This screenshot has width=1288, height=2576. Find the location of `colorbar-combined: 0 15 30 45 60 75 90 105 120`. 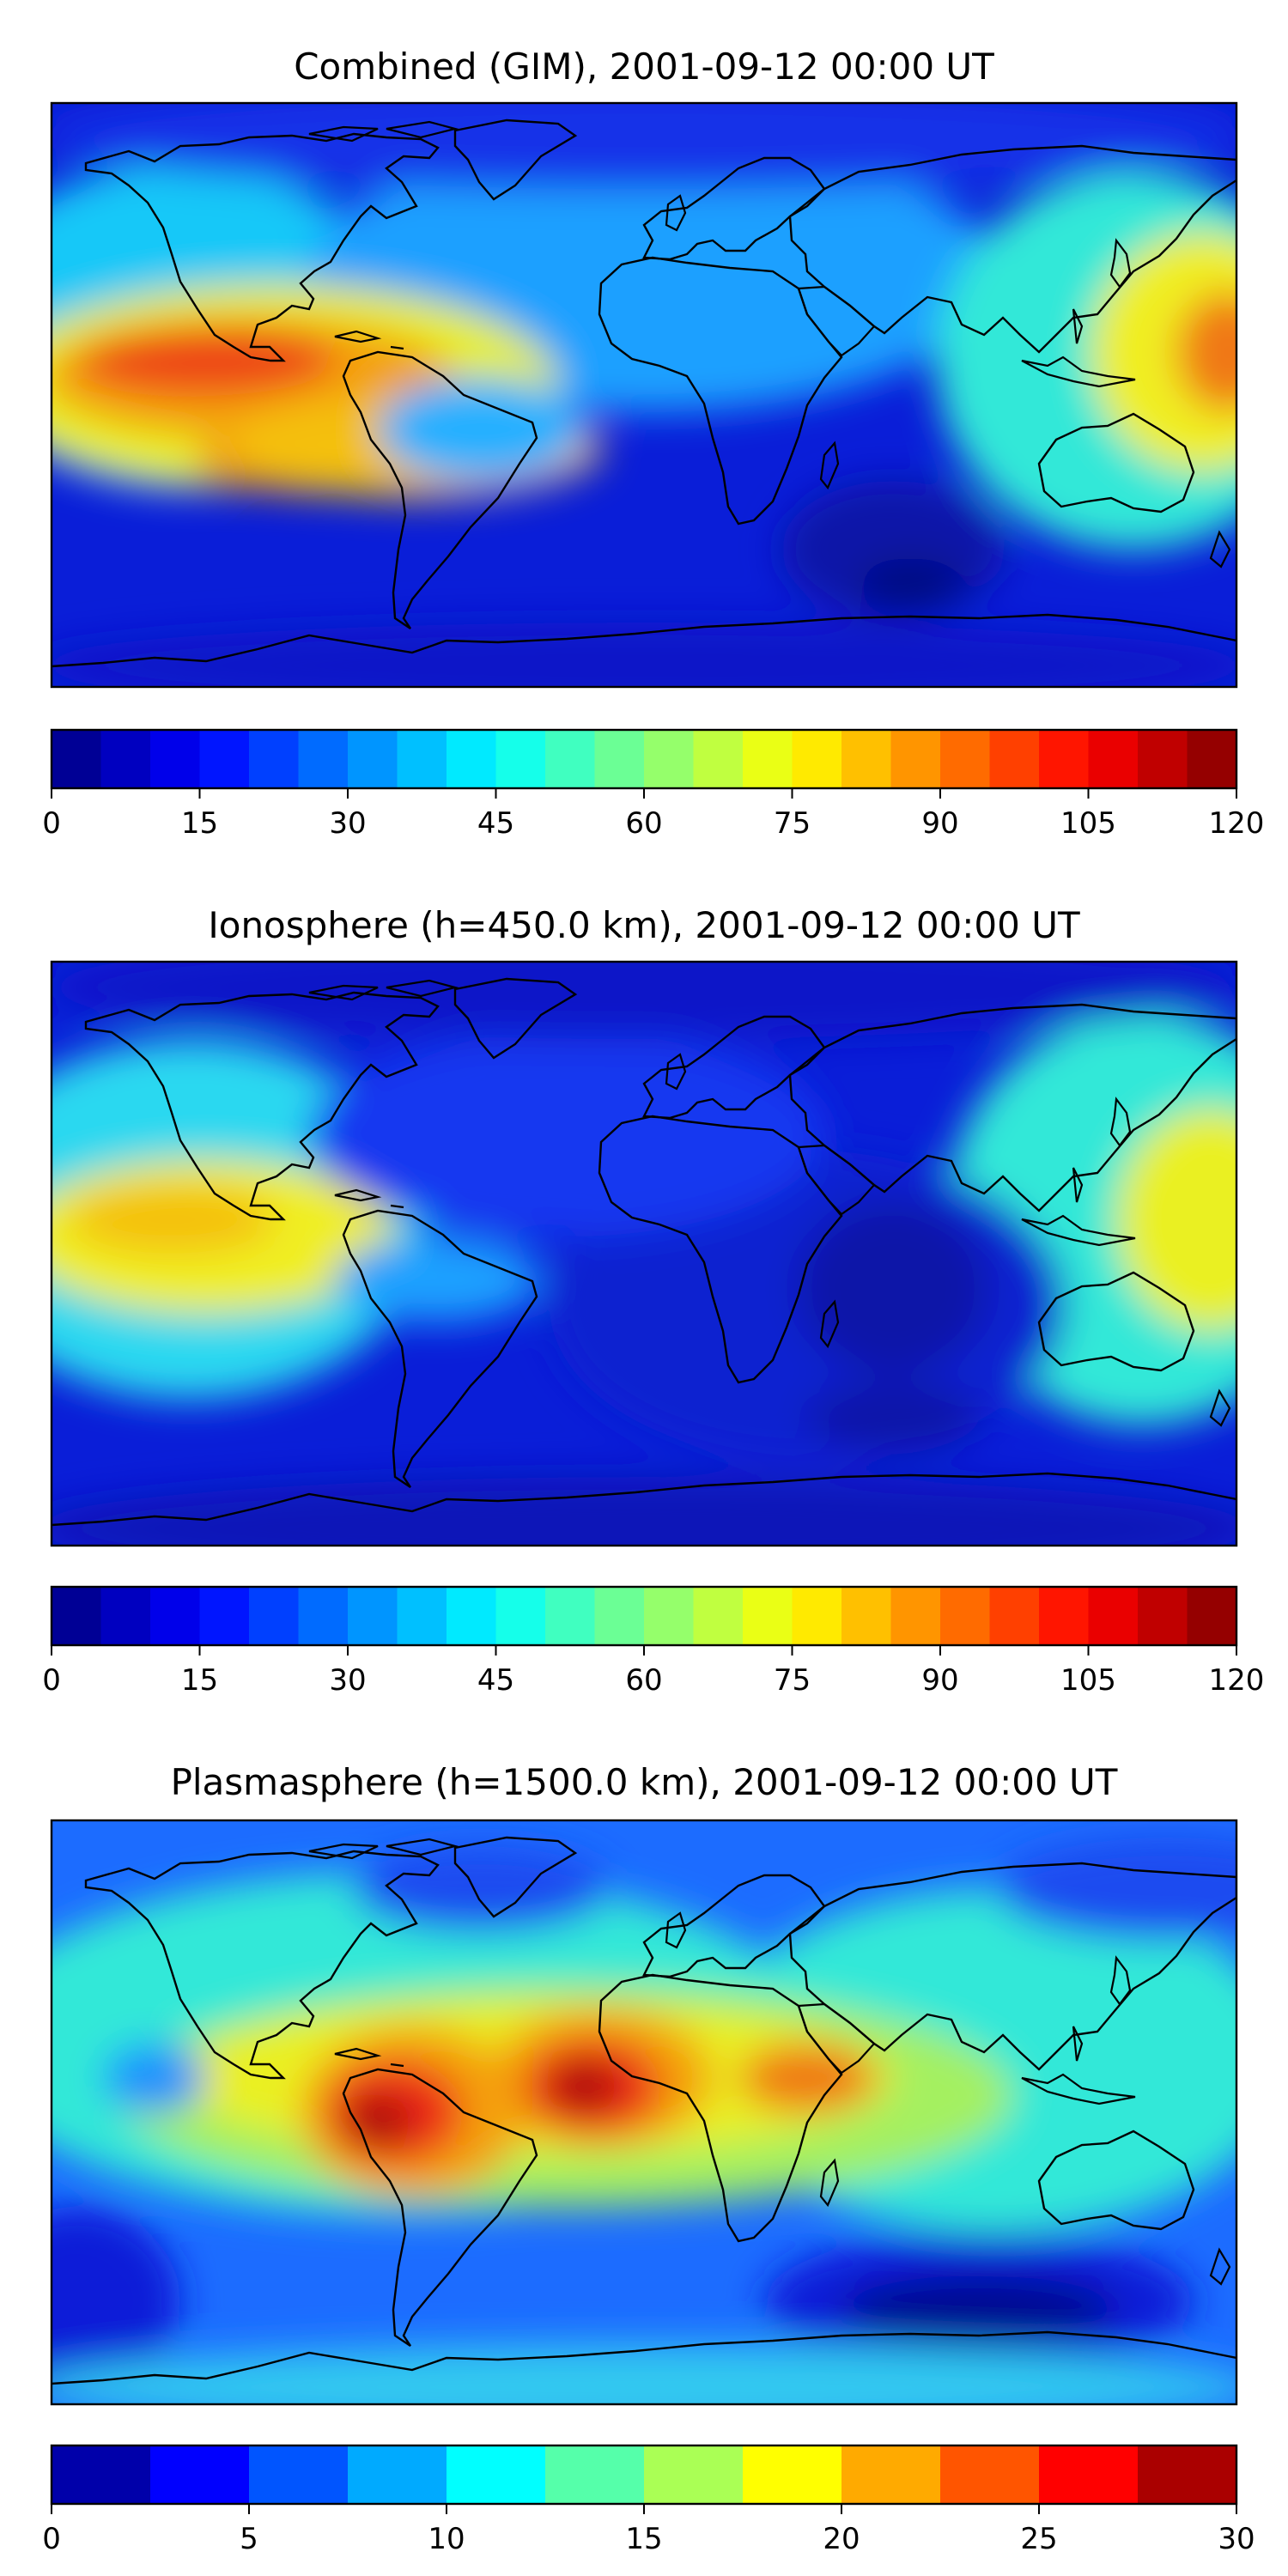

colorbar-combined: 0 15 30 45 60 75 90 105 120 is located at coordinates (653, 784).